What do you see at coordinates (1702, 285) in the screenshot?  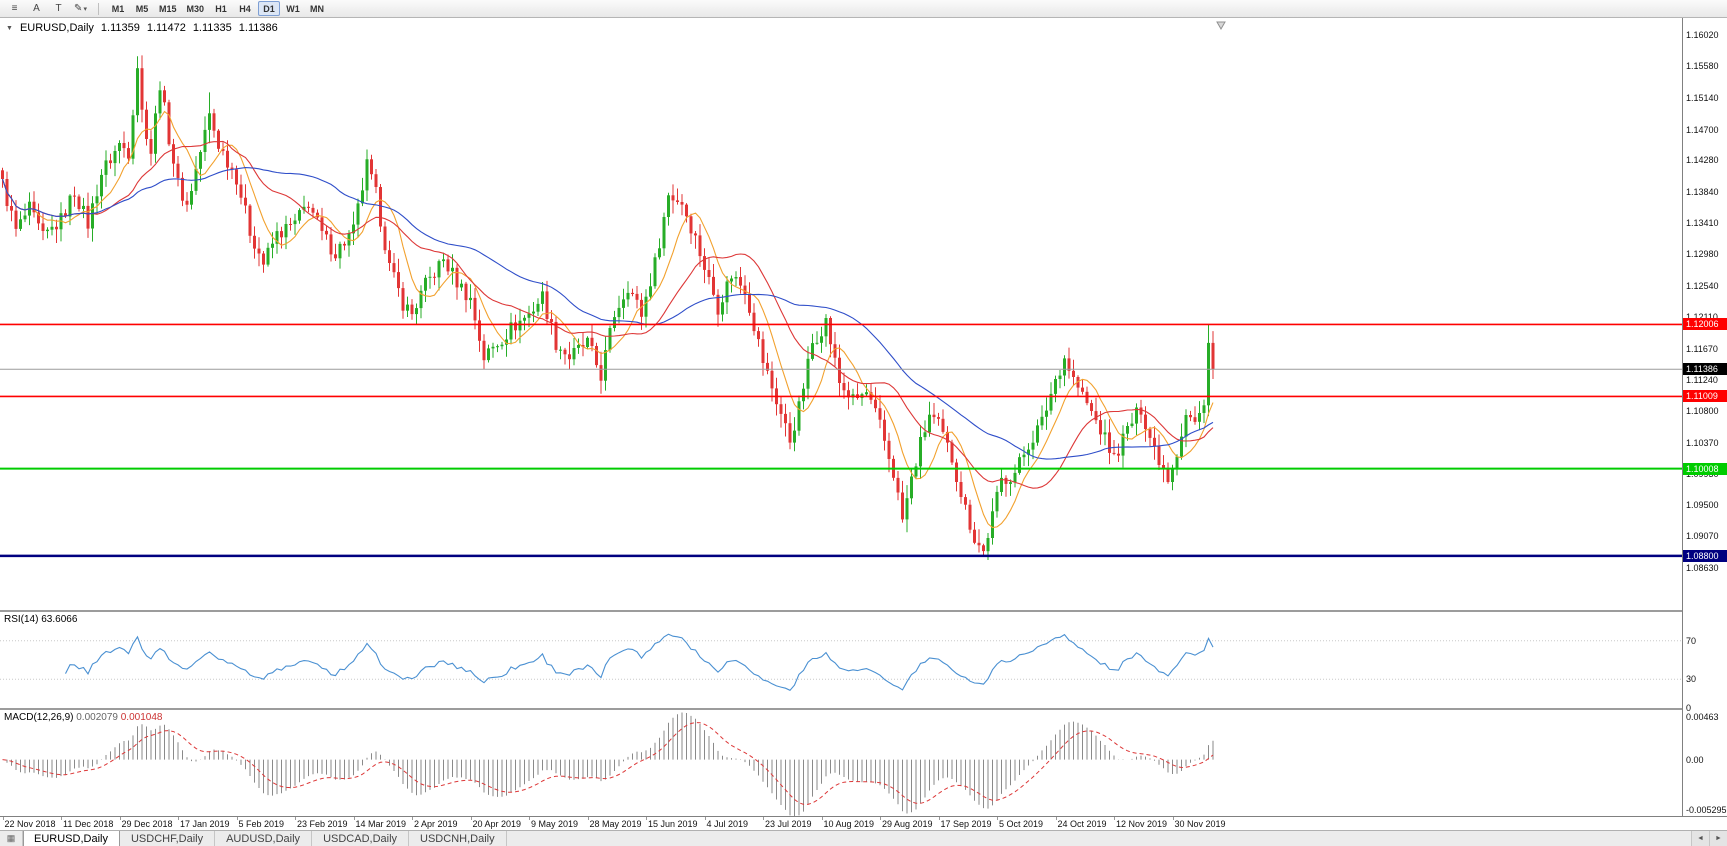 I see `price-tick-label: 1.12540` at bounding box center [1702, 285].